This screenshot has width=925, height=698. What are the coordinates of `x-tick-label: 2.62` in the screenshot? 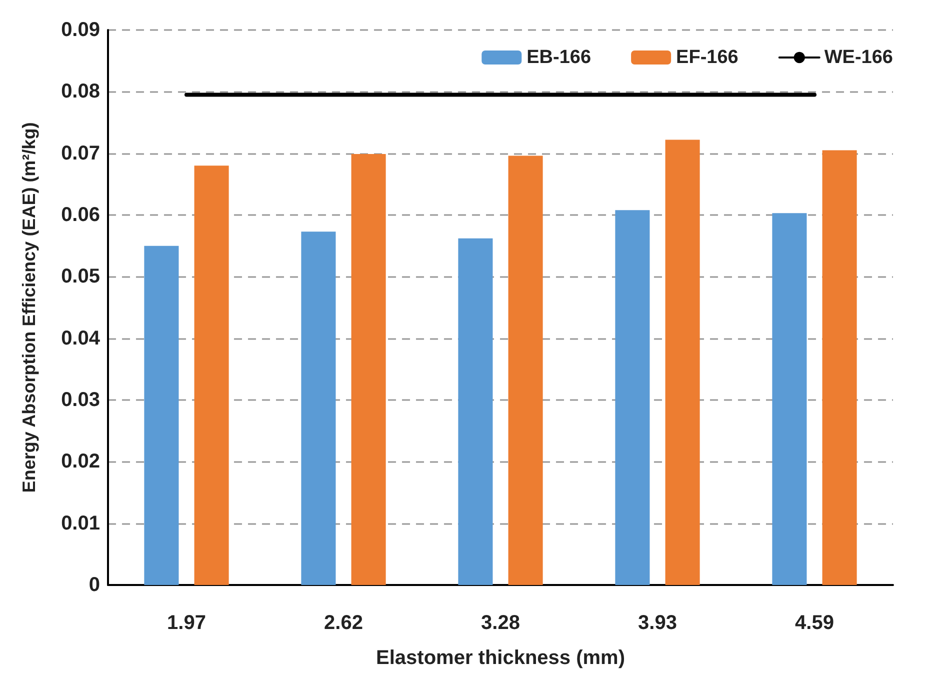 It's located at (343, 623).